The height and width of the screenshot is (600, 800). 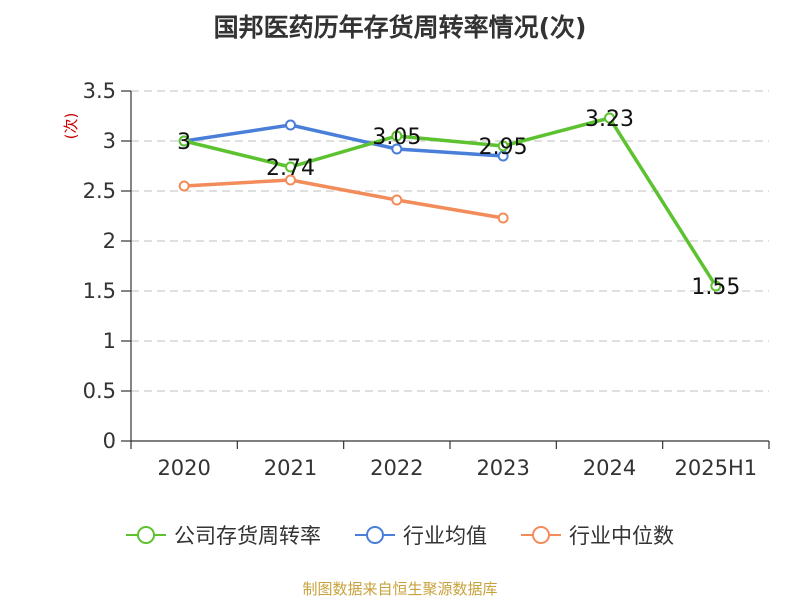 I want to click on industry-mean-series-line, so click(x=343, y=140).